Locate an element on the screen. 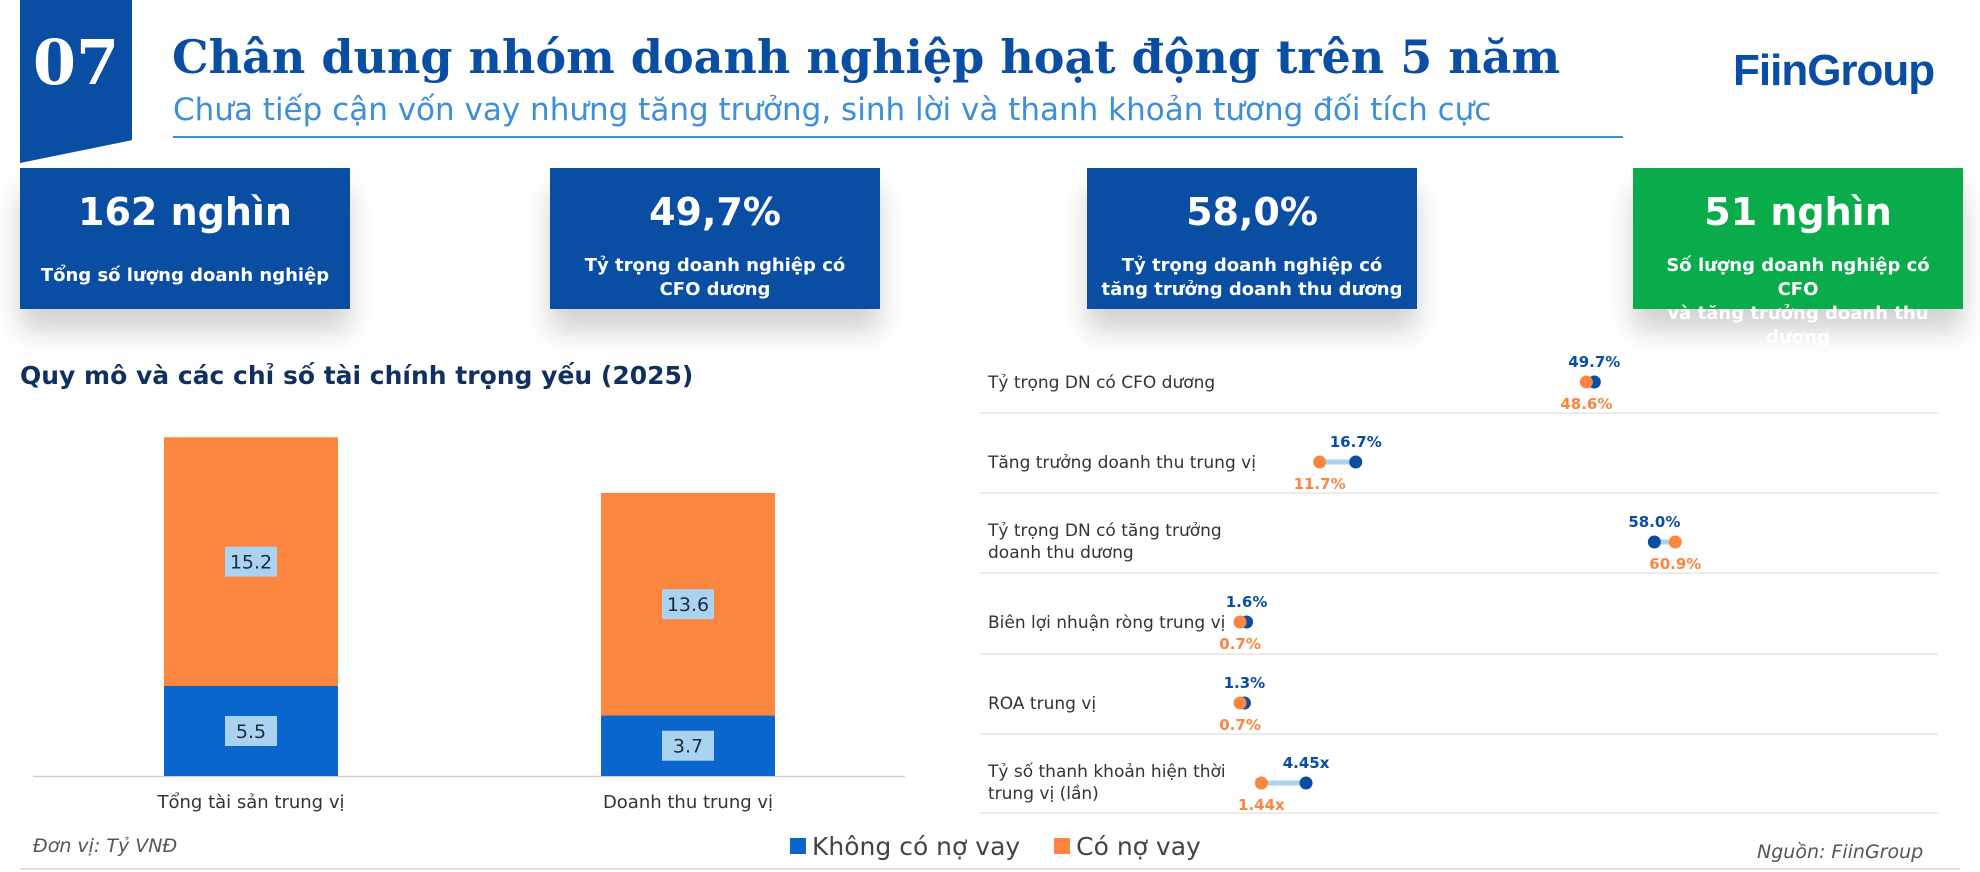 This screenshot has width=1980, height=872. data-label: 13.6 is located at coordinates (688, 605).